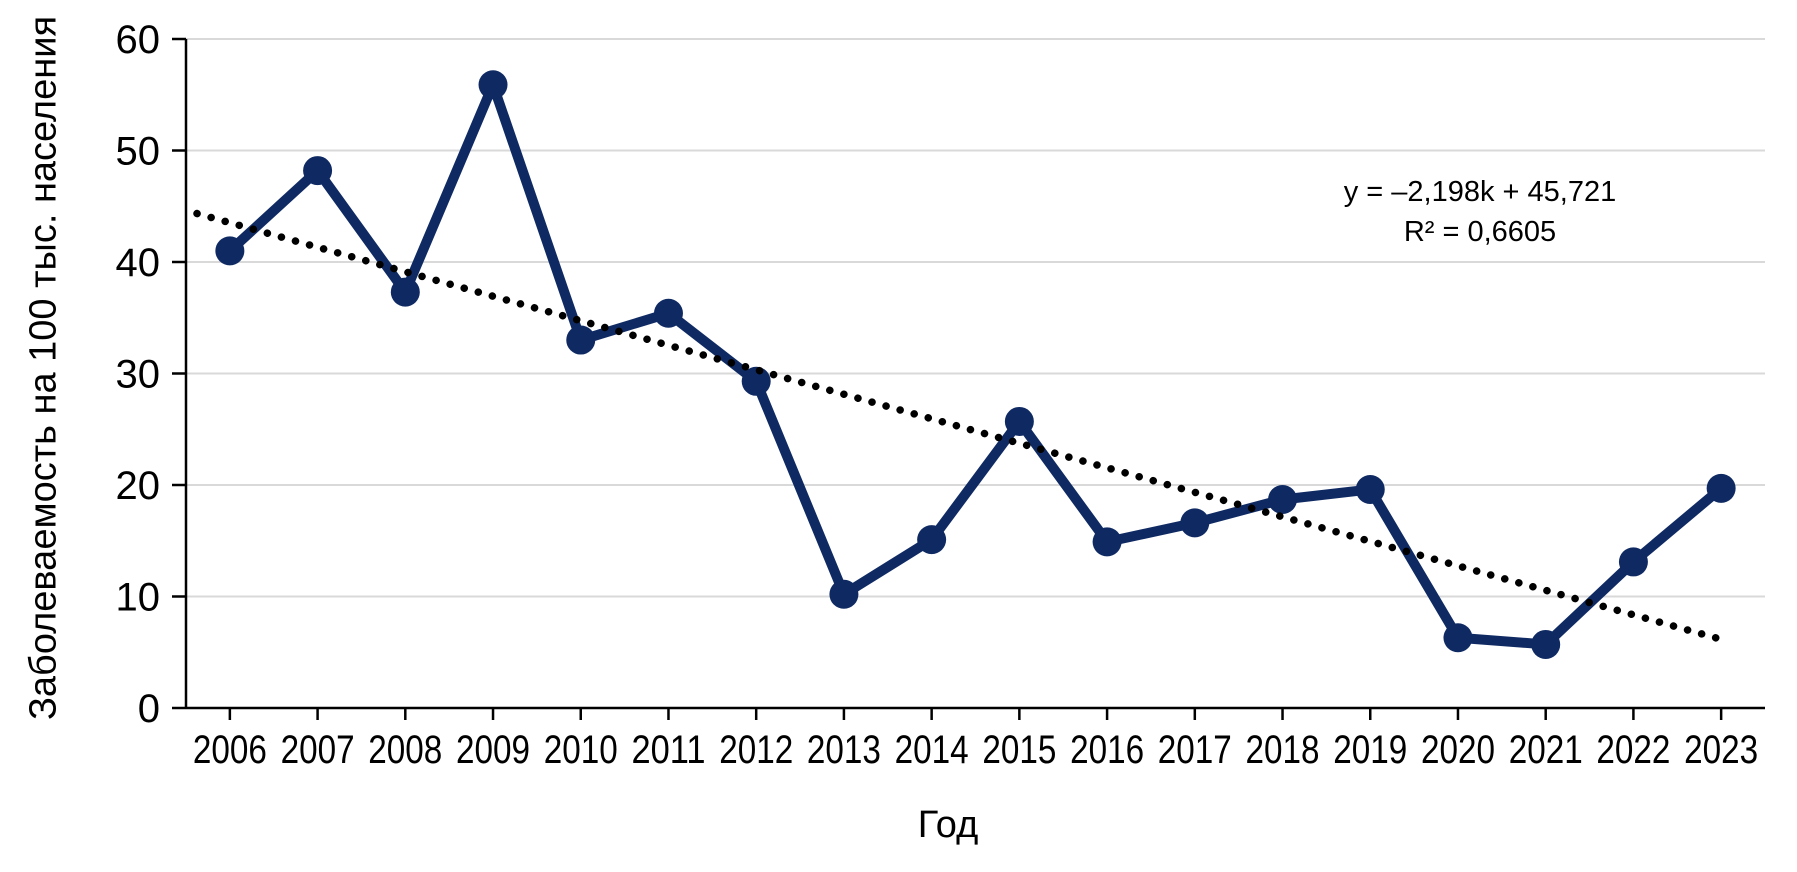 Image resolution: width=1797 pixels, height=872 pixels. I want to click on x-tick-label: 2016, so click(1107, 750).